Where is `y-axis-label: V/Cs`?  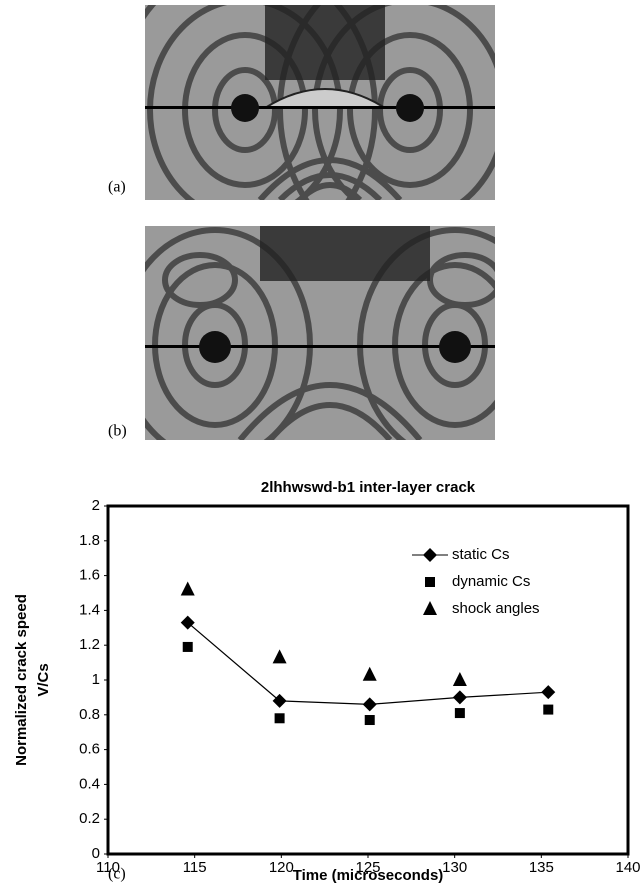
y-axis-label: V/Cs is located at coordinates (43, 679).